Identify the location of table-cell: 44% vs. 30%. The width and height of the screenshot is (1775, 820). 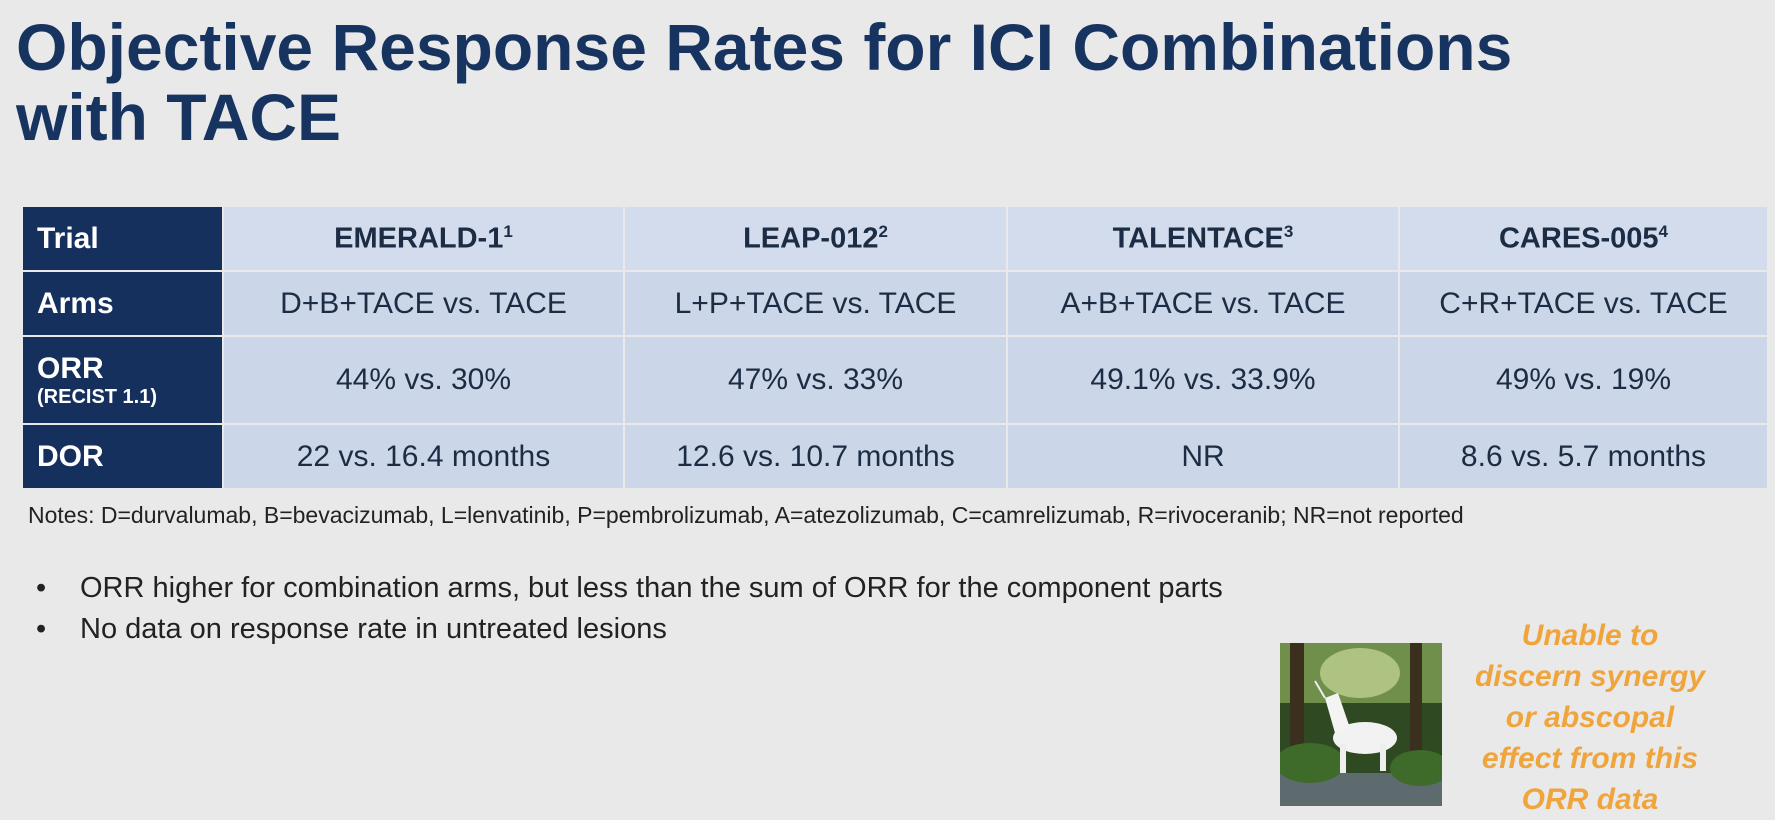
(423, 380).